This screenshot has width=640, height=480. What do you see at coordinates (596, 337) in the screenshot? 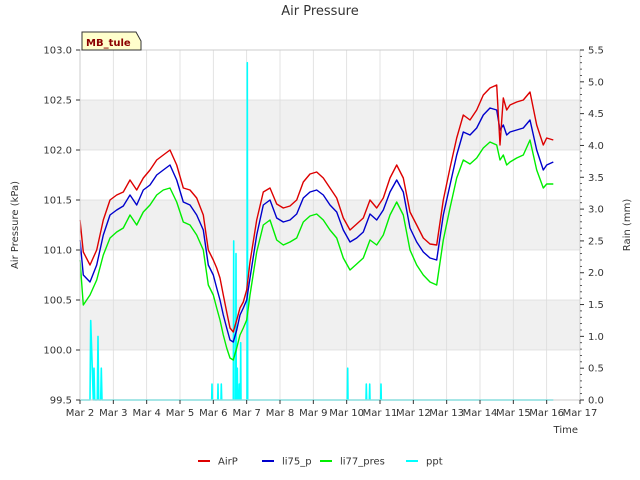
I see `y2-tick-label: 1.0` at bounding box center [596, 337].